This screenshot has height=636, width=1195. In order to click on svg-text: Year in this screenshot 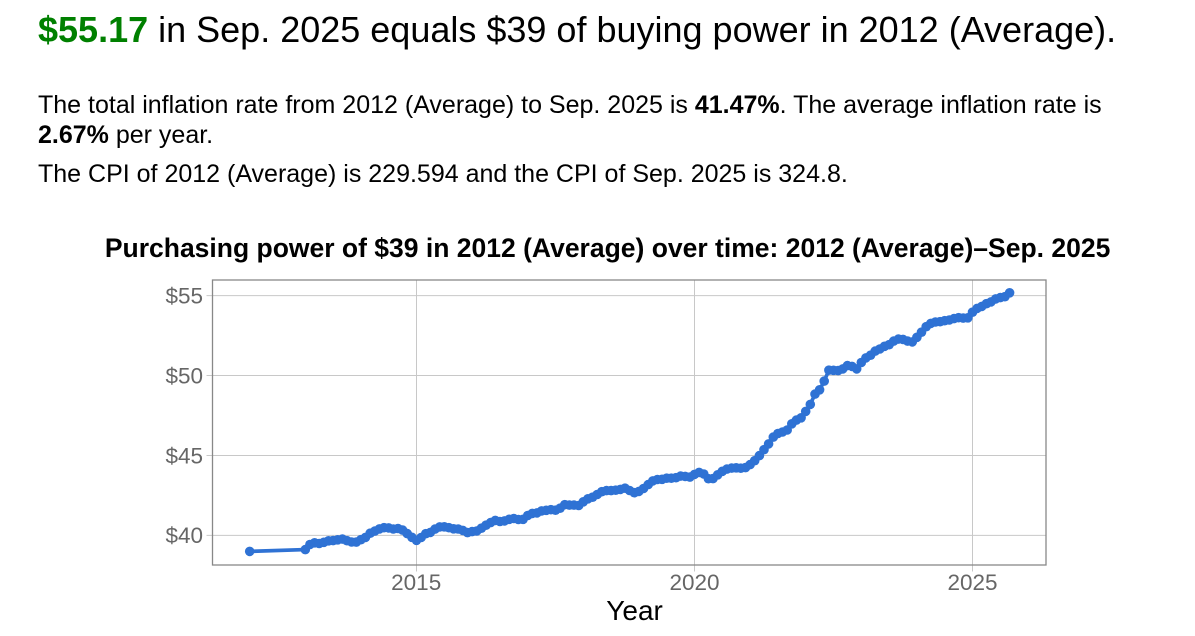, I will do `click(634, 610)`.